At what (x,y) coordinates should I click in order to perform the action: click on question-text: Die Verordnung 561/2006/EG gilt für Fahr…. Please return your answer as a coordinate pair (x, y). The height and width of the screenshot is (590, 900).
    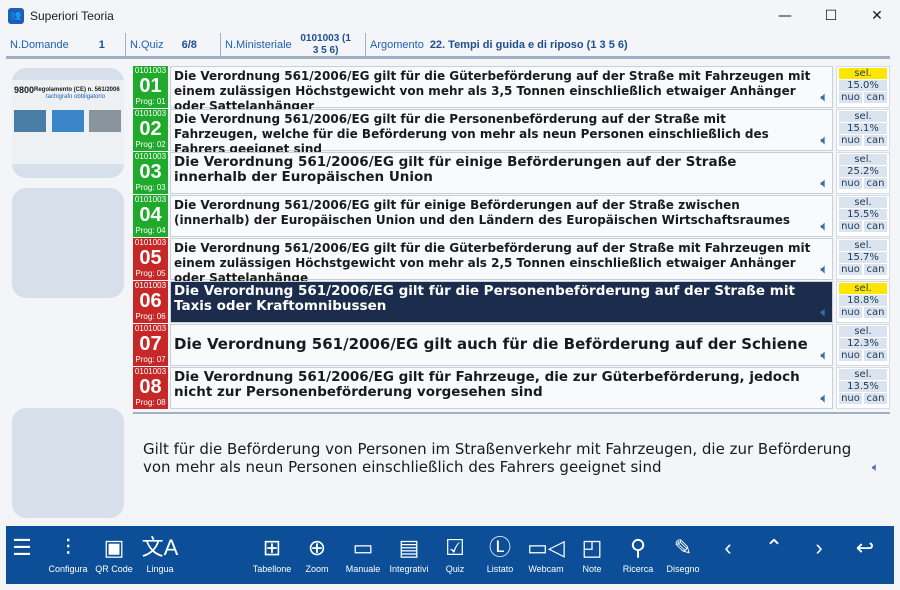
    Looking at the image, I should click on (487, 384).